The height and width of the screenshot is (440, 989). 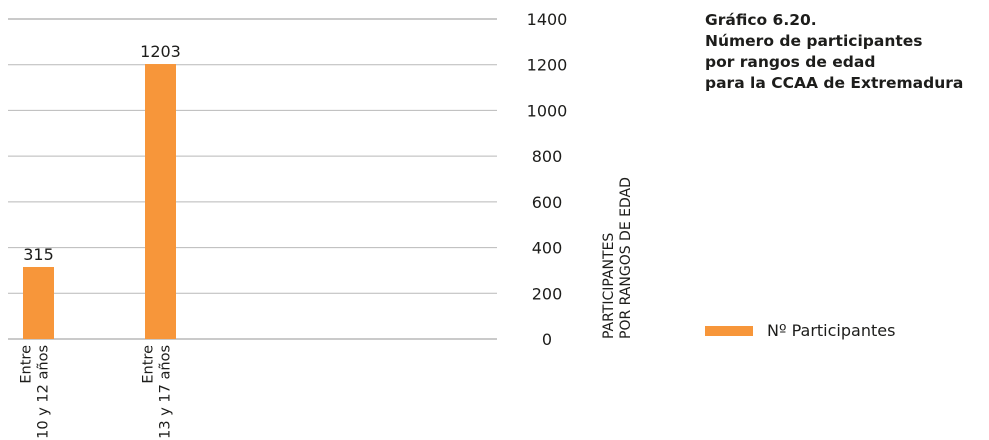 What do you see at coordinates (547, 110) in the screenshot?
I see `y-tick-label: 1000` at bounding box center [547, 110].